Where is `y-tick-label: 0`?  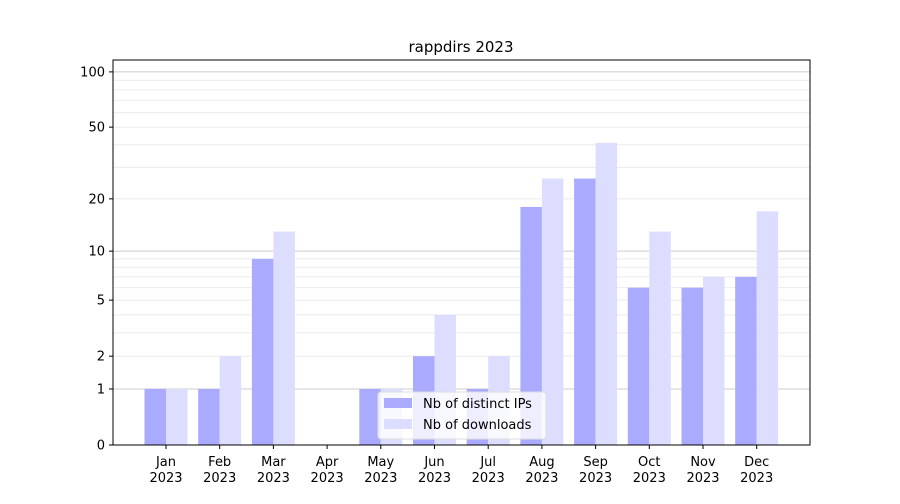
y-tick-label: 0 is located at coordinates (101, 446).